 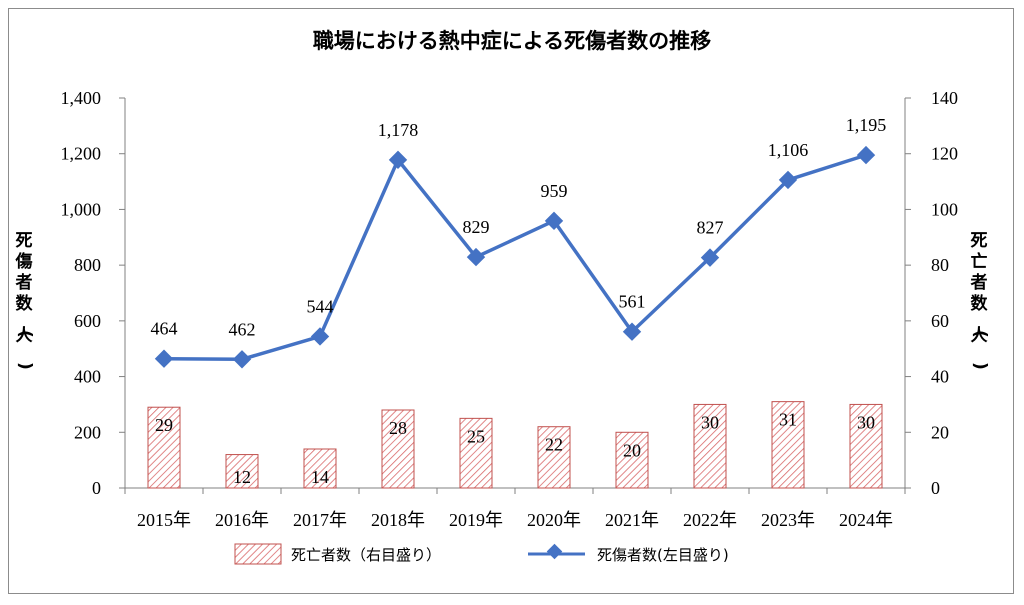 What do you see at coordinates (515, 445) in the screenshot?
I see `bar-series-deaths` at bounding box center [515, 445].